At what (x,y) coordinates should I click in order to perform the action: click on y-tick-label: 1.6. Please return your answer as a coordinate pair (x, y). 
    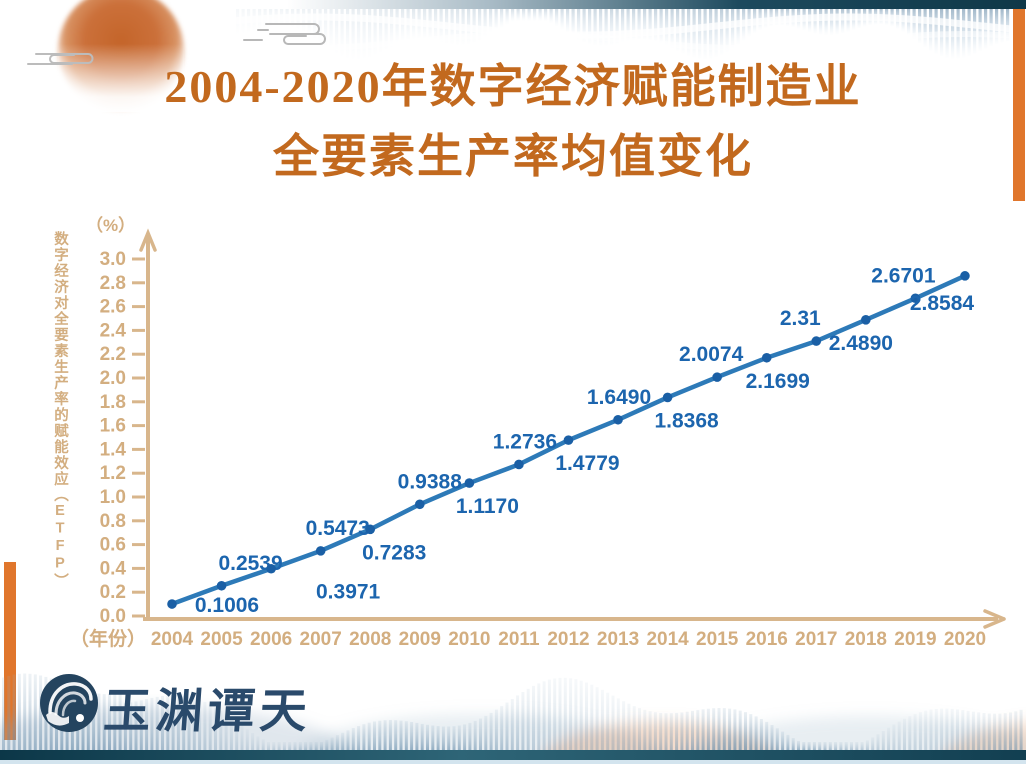
    Looking at the image, I should click on (113, 426).